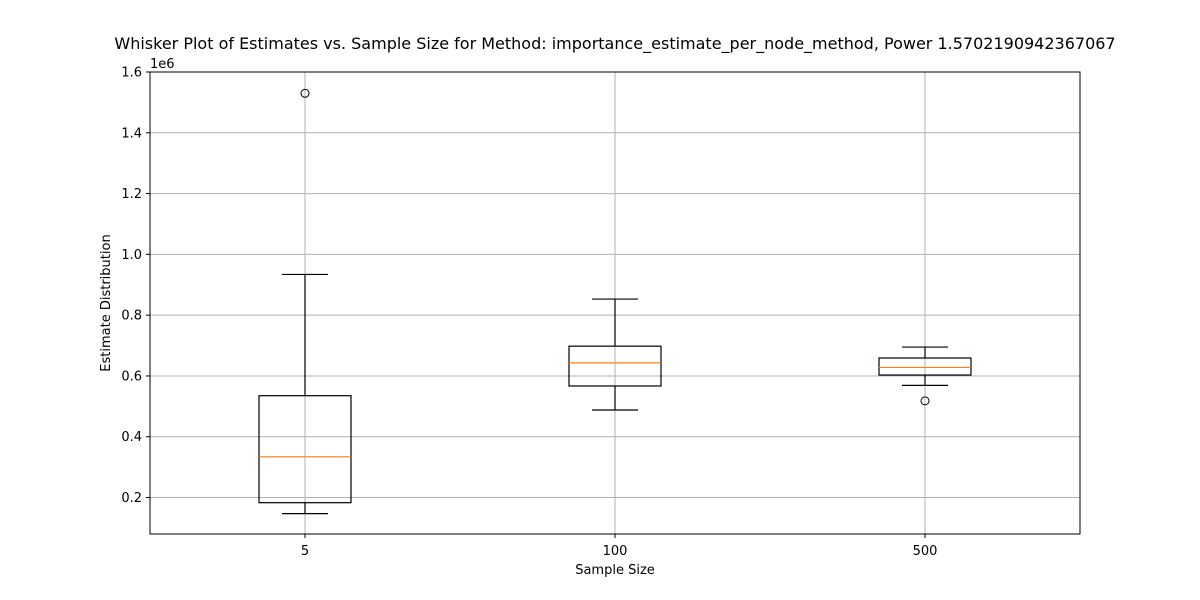 The height and width of the screenshot is (600, 1200). What do you see at coordinates (131, 133) in the screenshot?
I see `y-tick-label: 1.4` at bounding box center [131, 133].